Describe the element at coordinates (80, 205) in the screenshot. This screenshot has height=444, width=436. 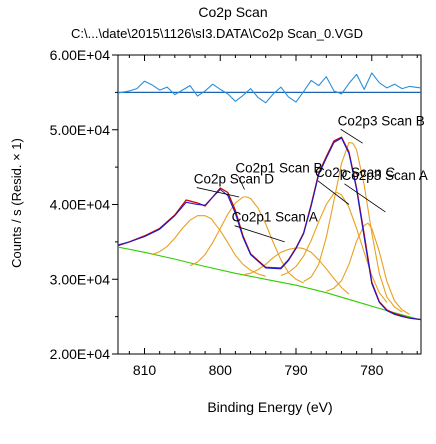
I see `y-tick-label: 4.00E+04` at that location.